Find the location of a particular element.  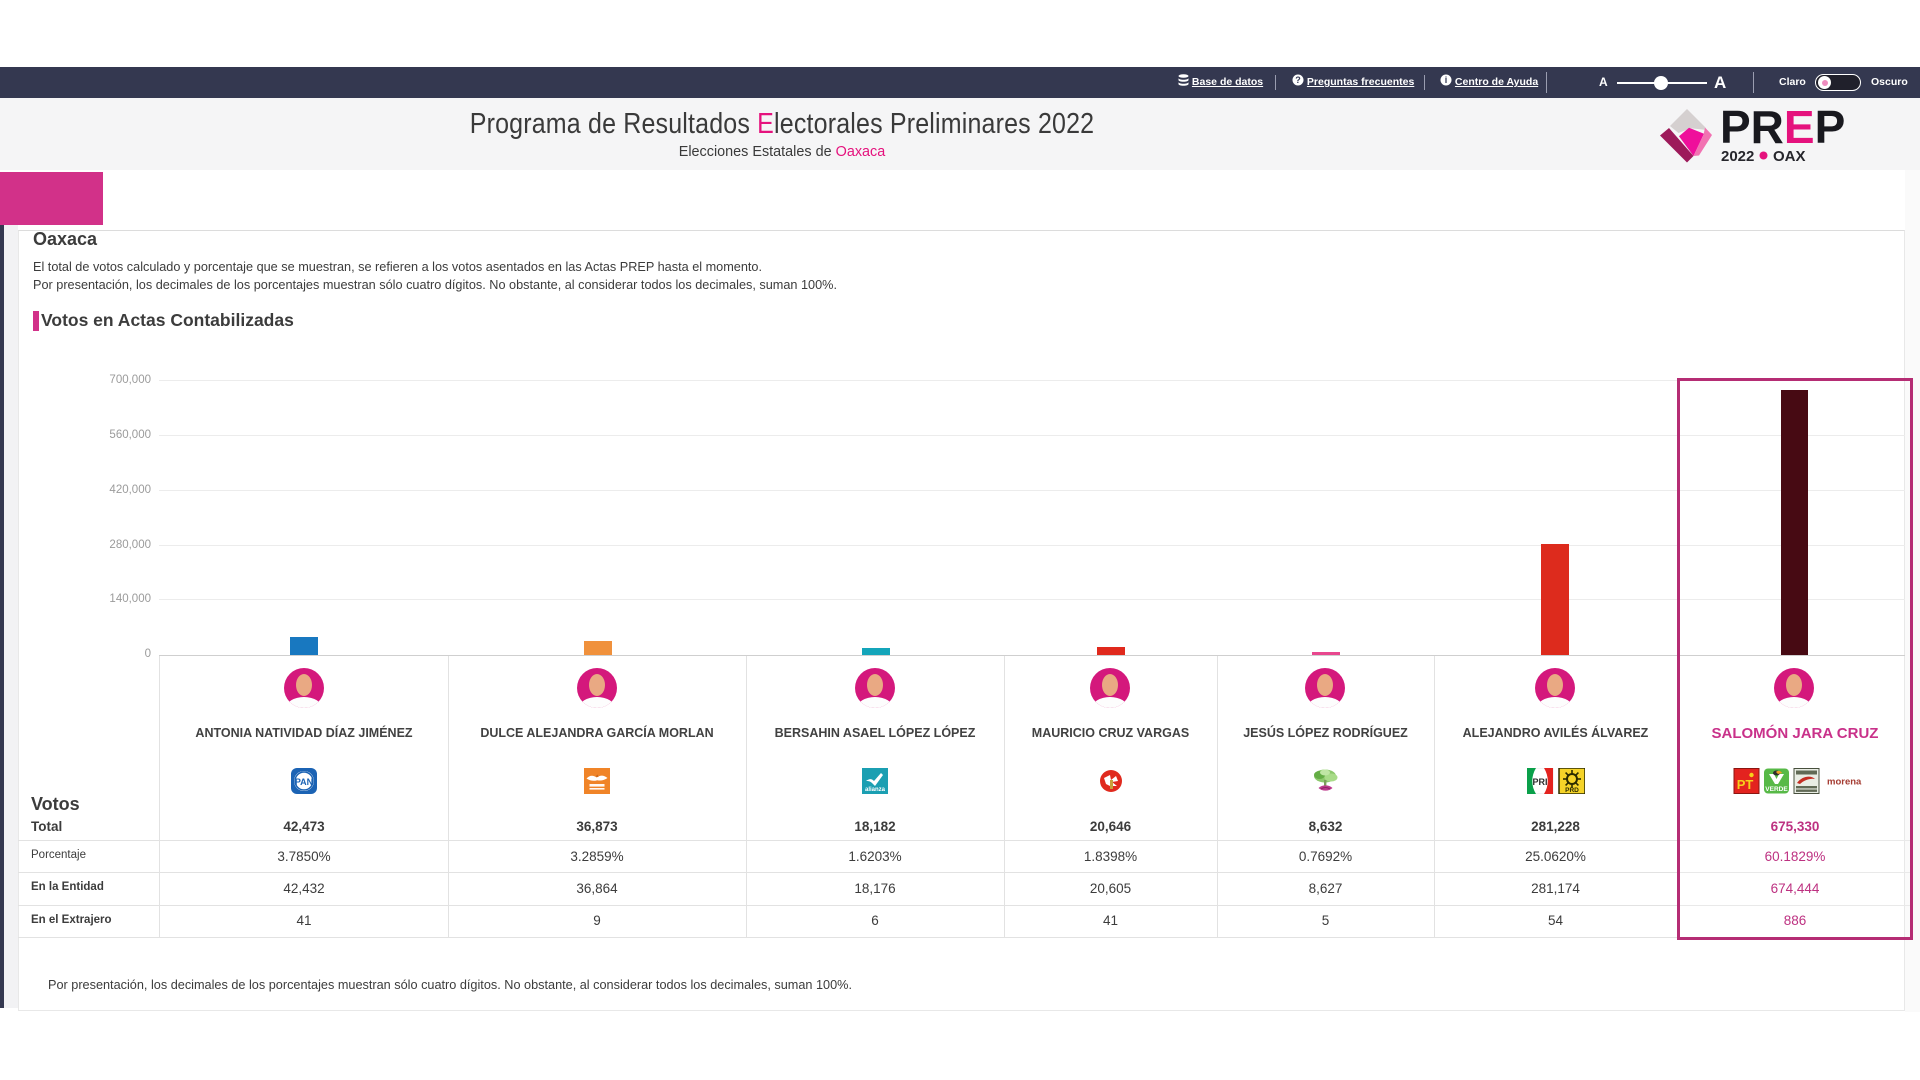

svg-text: i is located at coordinates (1446, 80).